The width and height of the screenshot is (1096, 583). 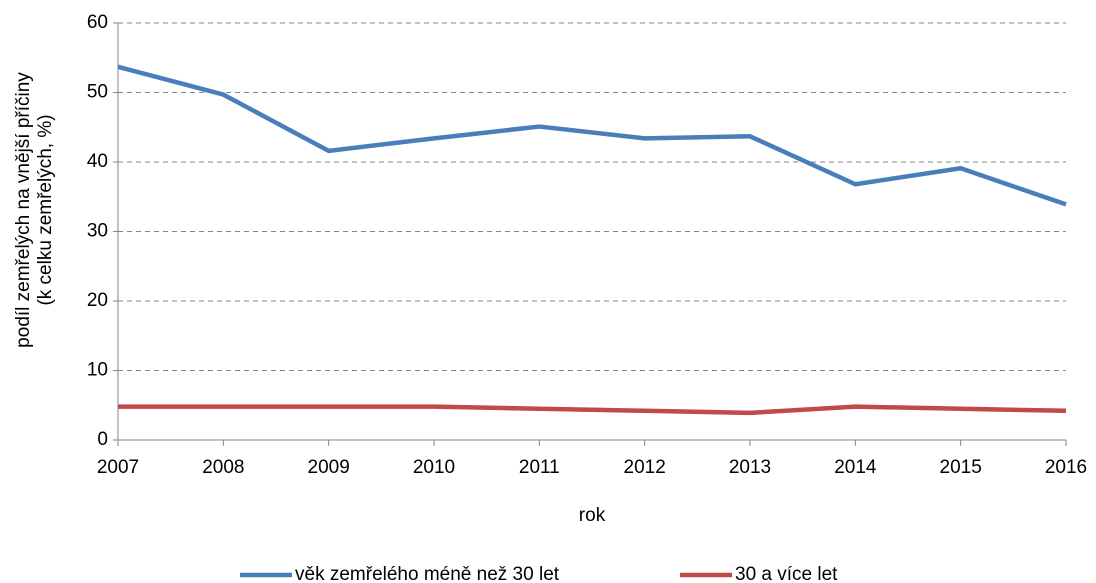 I want to click on series-line, so click(x=592, y=410).